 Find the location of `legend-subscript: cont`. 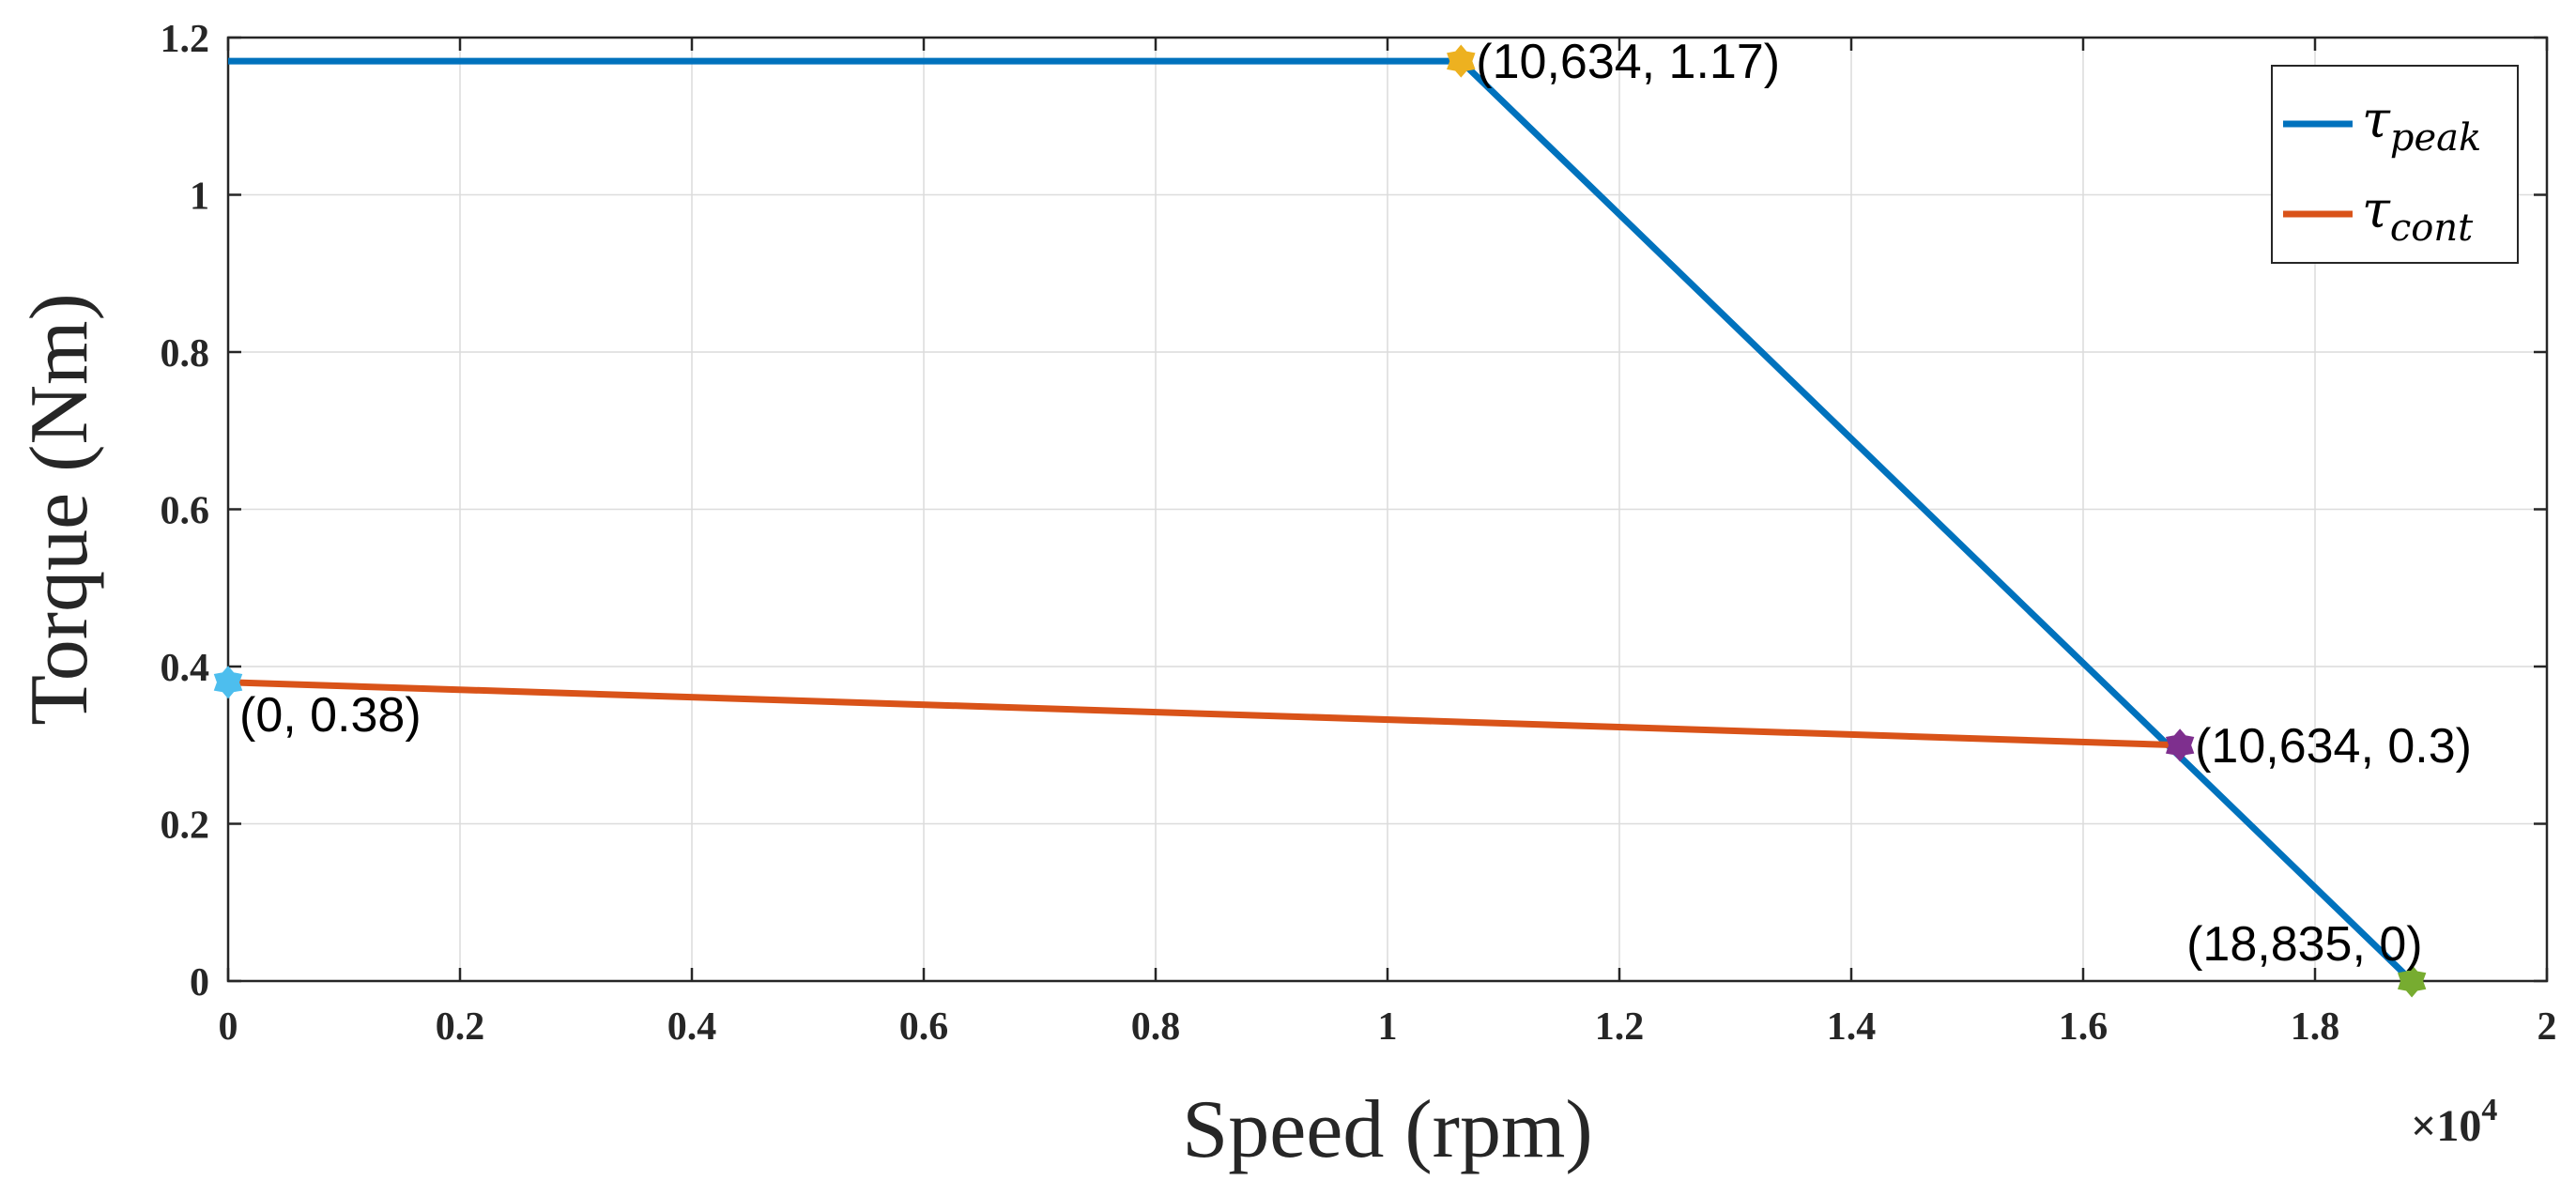

legend-subscript: cont is located at coordinates (2432, 229).